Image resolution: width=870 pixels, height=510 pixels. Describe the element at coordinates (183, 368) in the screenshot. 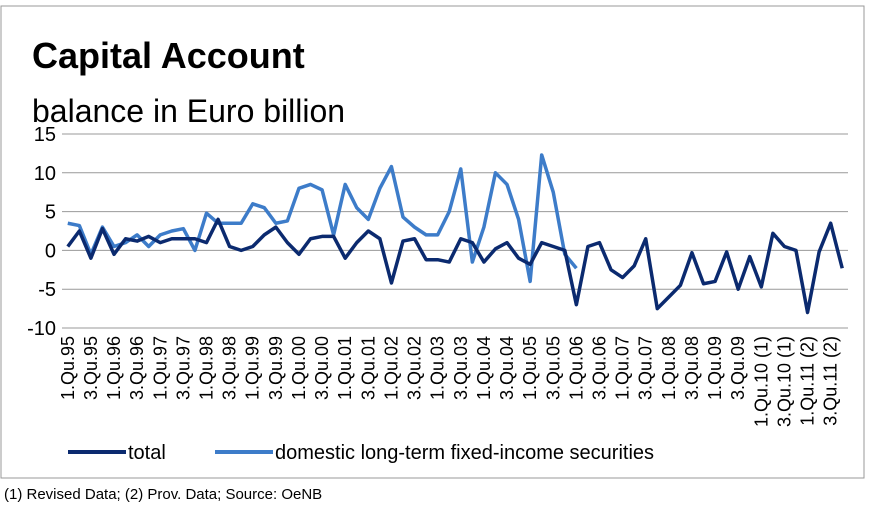

I see `x-tick-label: 3.Qu.97` at that location.